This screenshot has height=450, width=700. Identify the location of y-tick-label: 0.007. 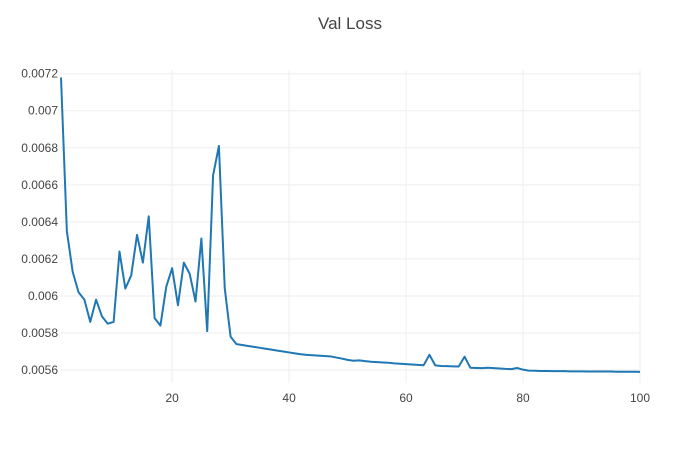
(43, 111).